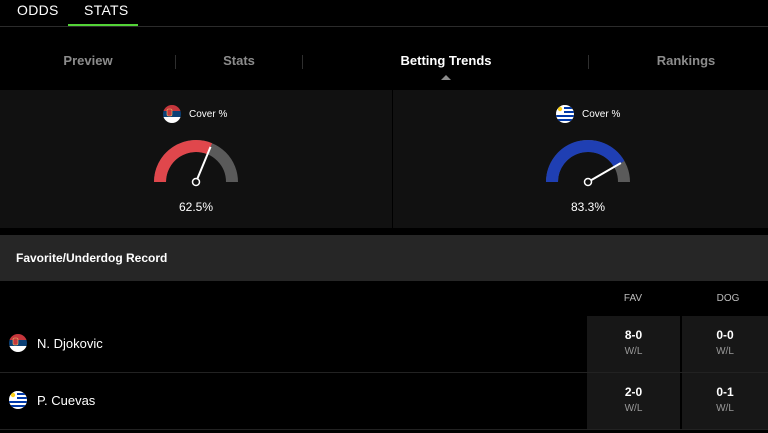  Describe the element at coordinates (725, 401) in the screenshot. I see `dog-record-cell: 0-1 W/L` at that location.